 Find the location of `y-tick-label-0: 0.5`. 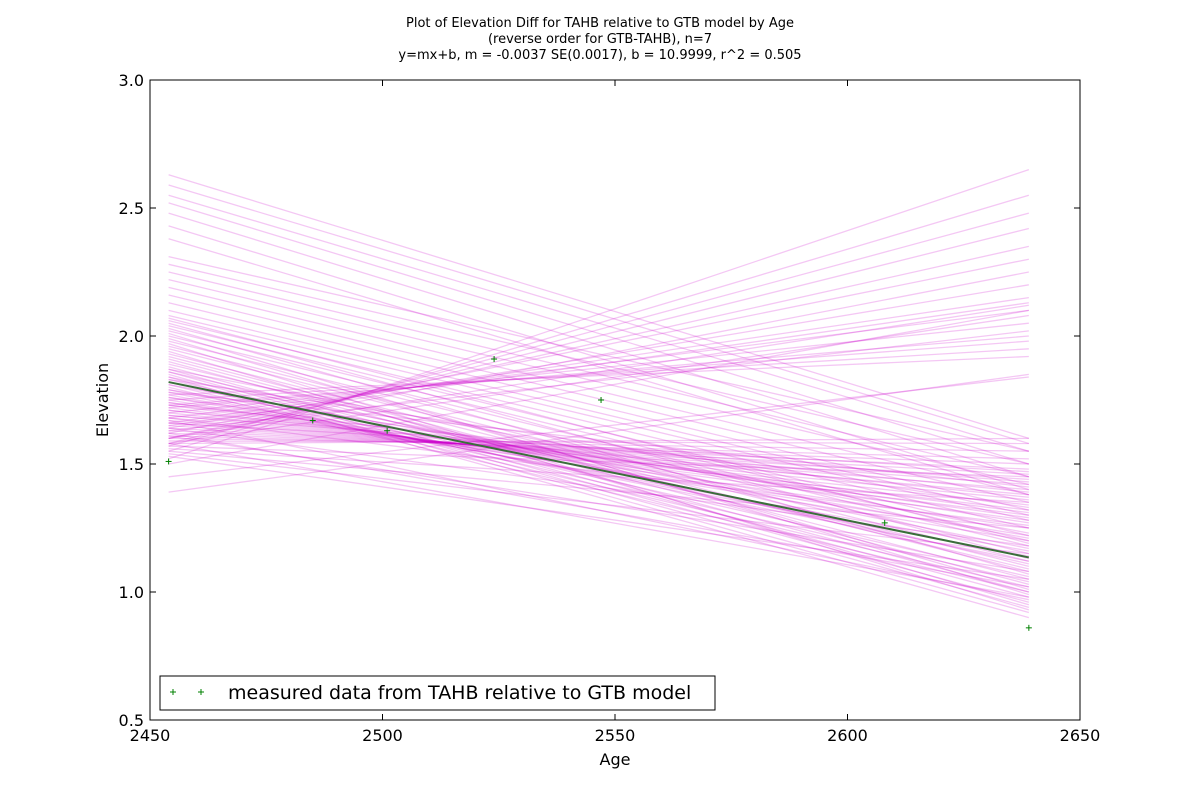

y-tick-label-0: 0.5 is located at coordinates (131, 720).